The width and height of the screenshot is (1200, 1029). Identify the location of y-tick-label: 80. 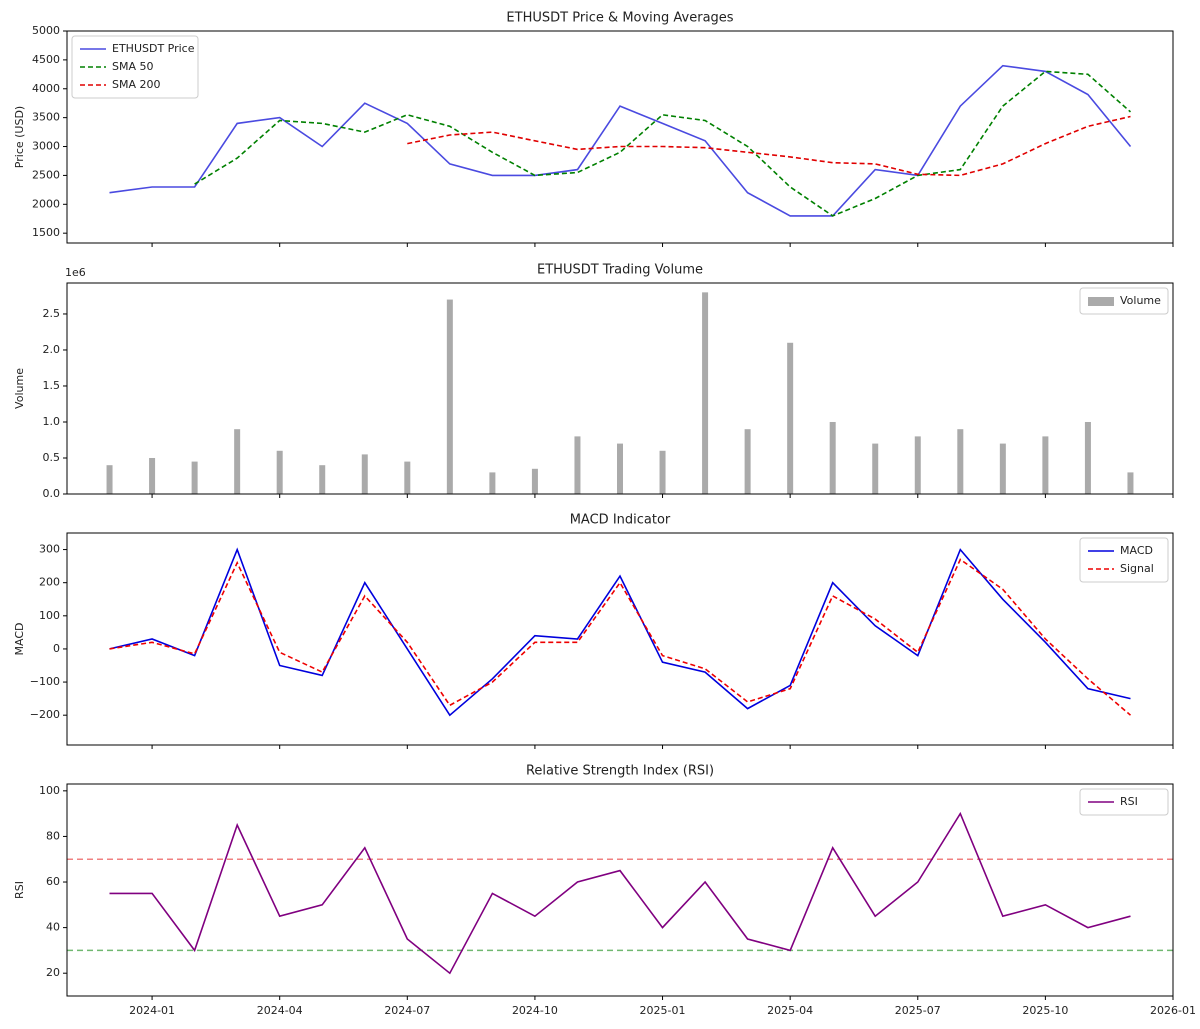
(53, 835).